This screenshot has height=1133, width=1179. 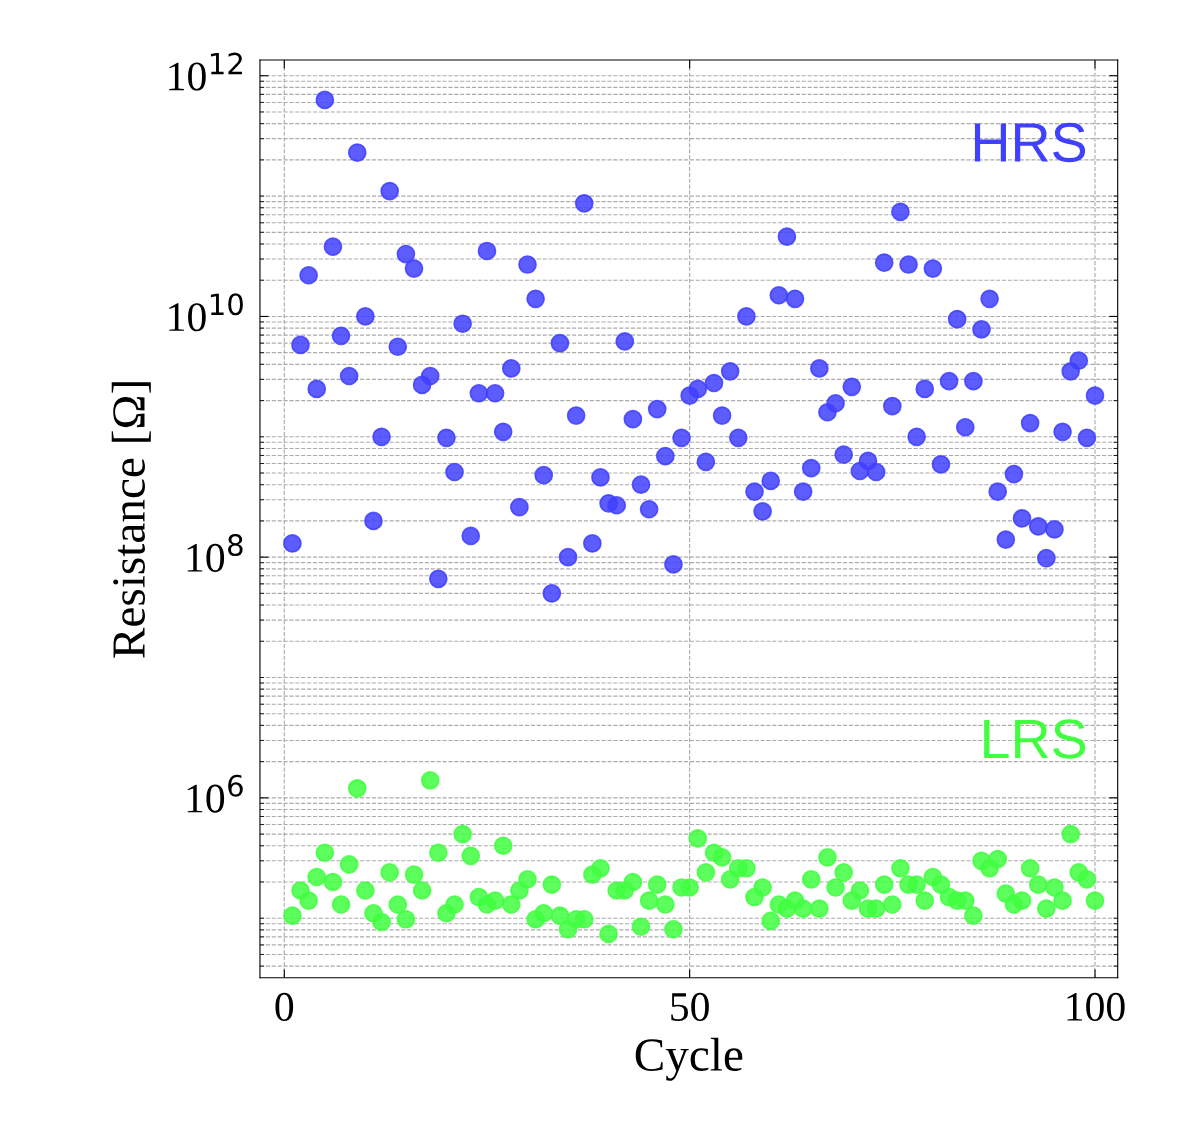 What do you see at coordinates (1035, 739) in the screenshot?
I see `series-label: LRS` at bounding box center [1035, 739].